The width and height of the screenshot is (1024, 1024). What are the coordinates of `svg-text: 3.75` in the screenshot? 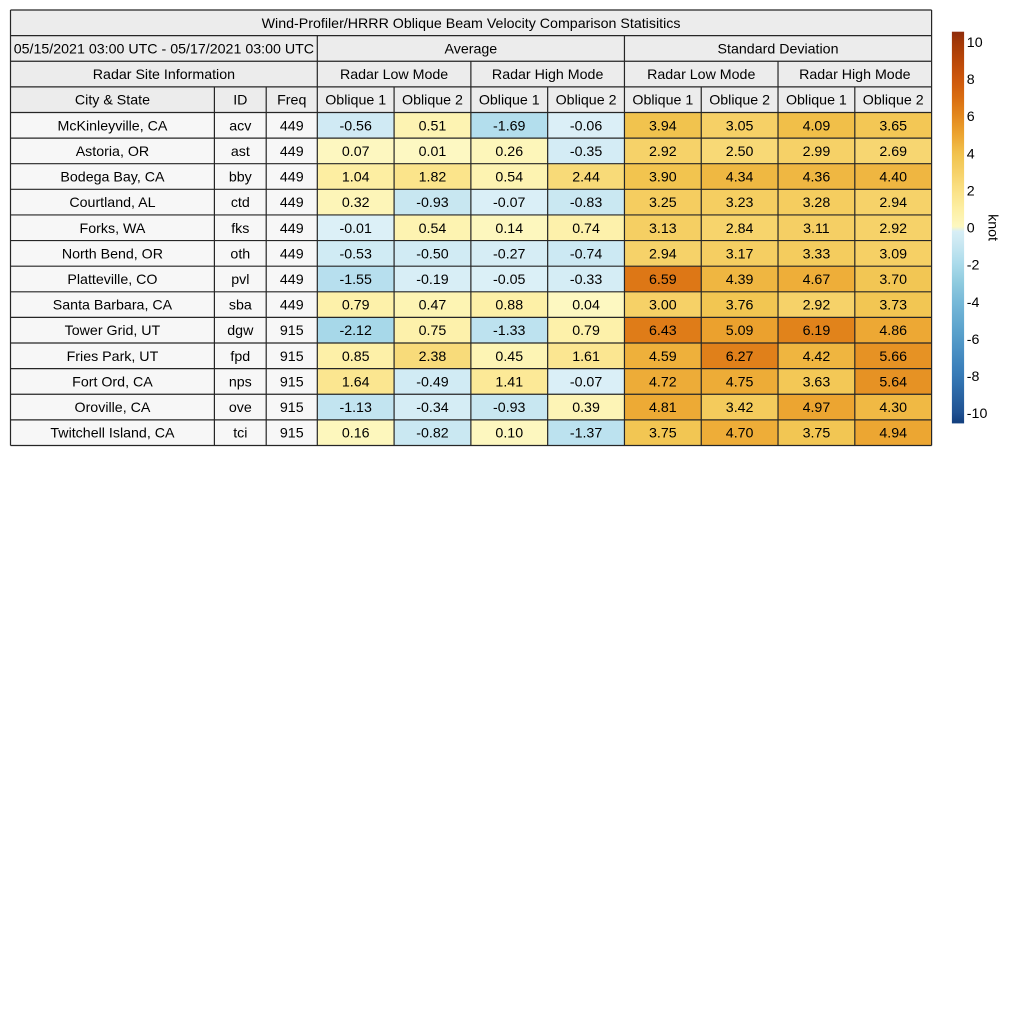 It's located at (817, 434).